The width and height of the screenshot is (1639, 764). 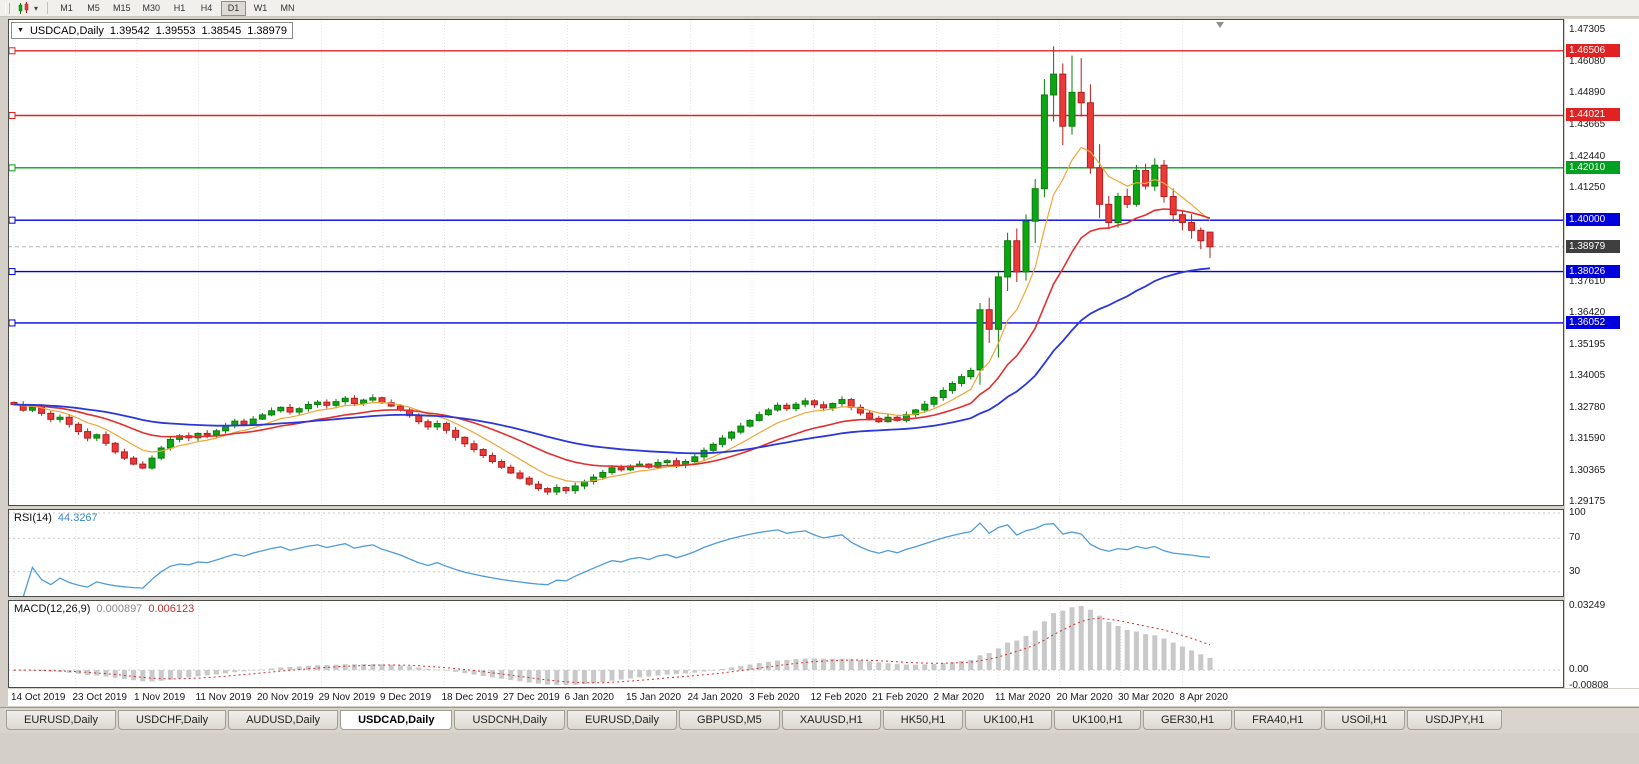 What do you see at coordinates (1587, 61) in the screenshot?
I see `price-axis-label: 1.46080` at bounding box center [1587, 61].